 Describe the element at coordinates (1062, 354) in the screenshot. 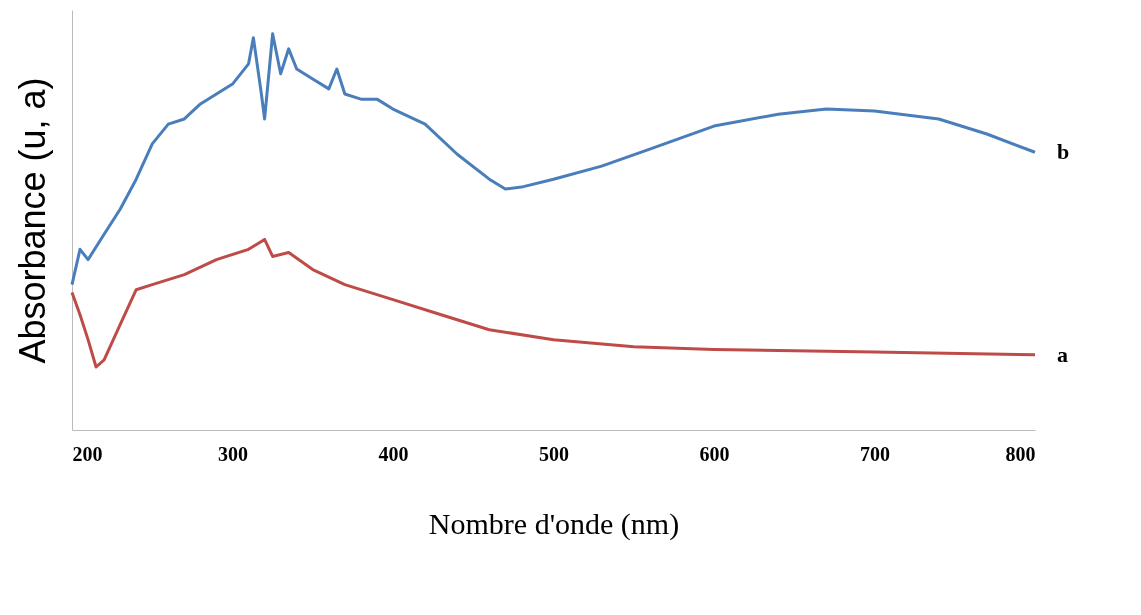

I see `series-label: a` at that location.